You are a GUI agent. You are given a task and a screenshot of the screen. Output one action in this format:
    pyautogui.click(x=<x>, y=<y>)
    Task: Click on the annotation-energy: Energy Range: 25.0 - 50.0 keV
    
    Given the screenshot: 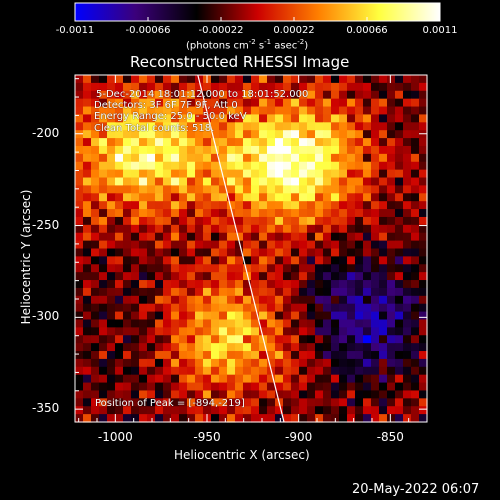 What is the action you would take?
    pyautogui.click(x=170, y=116)
    